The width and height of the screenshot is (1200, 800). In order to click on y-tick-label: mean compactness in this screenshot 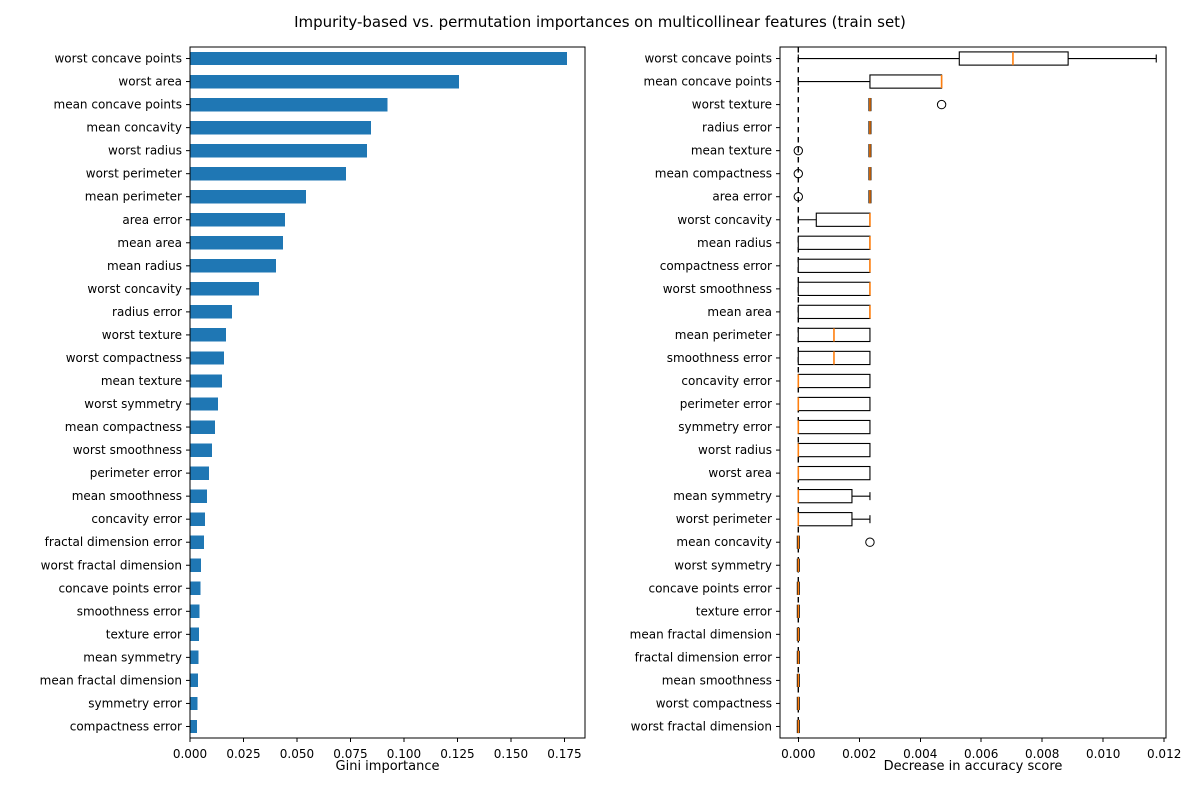, I will do `click(713, 174)`.